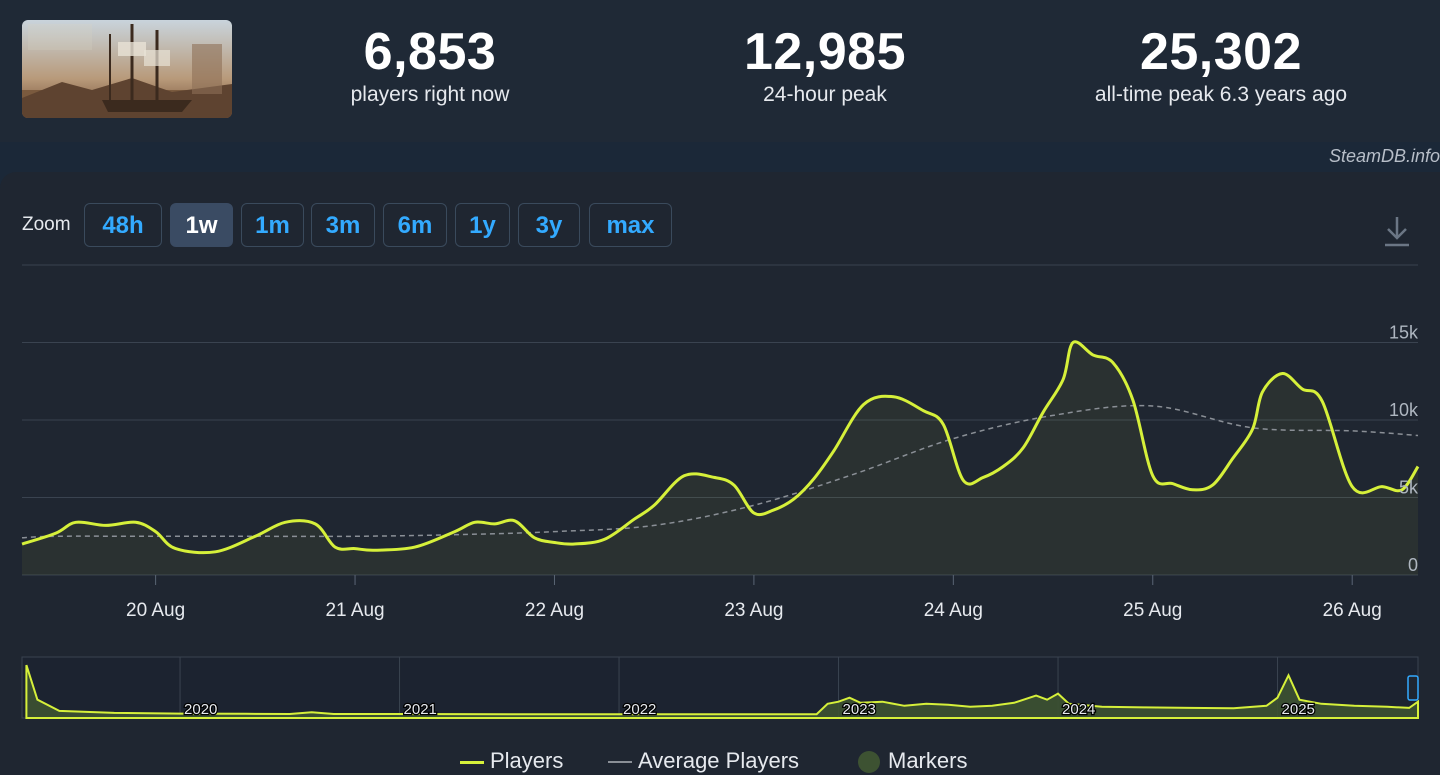  I want to click on y-tick-label: 10k, so click(1404, 410).